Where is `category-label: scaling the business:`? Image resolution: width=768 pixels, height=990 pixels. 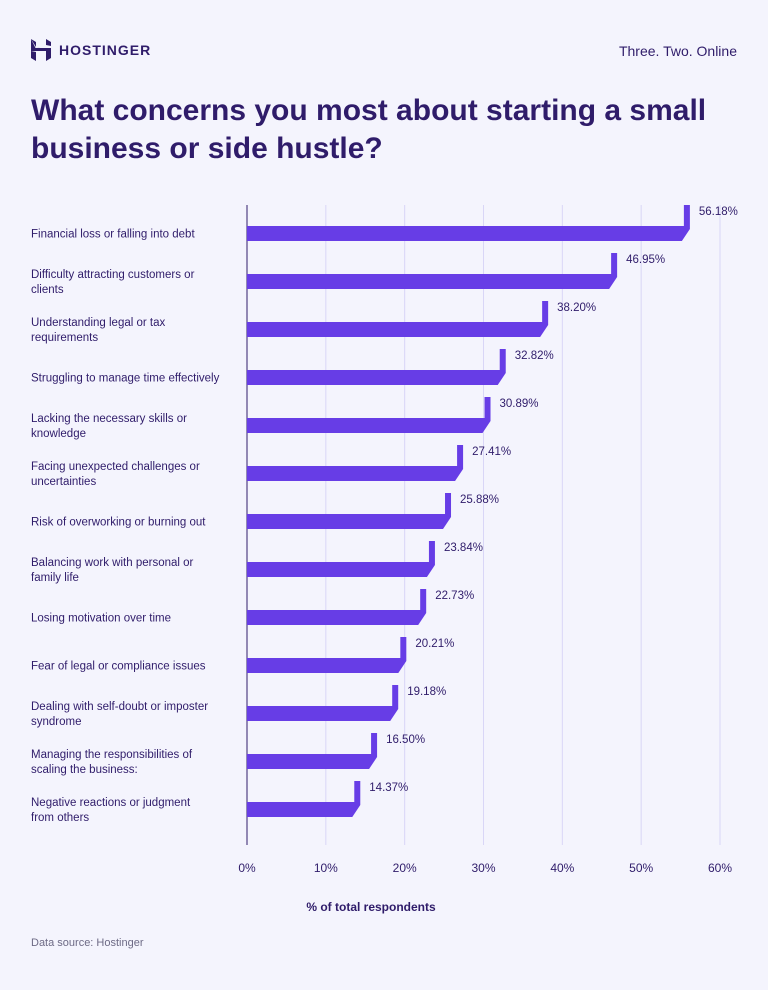
category-label: scaling the business: is located at coordinates (84, 770).